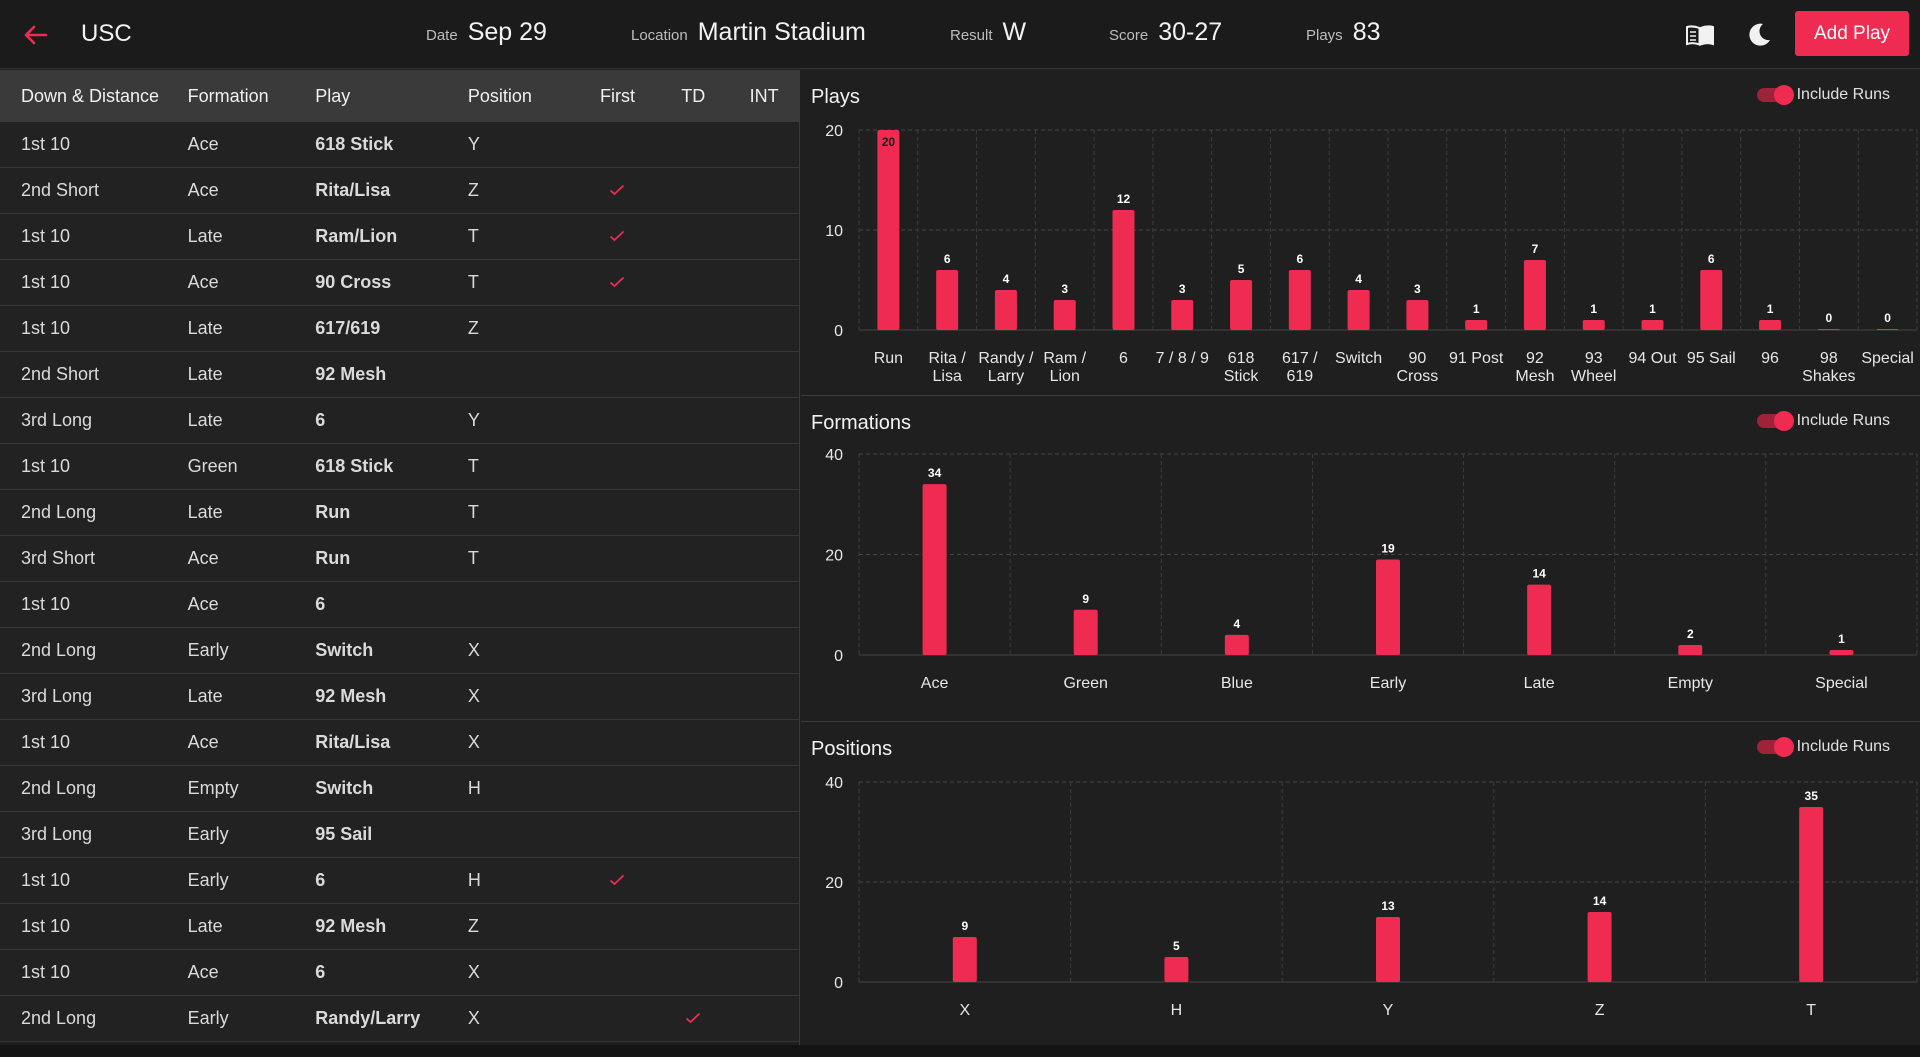 The width and height of the screenshot is (1920, 1057). I want to click on data-label: 1, so click(1593, 309).